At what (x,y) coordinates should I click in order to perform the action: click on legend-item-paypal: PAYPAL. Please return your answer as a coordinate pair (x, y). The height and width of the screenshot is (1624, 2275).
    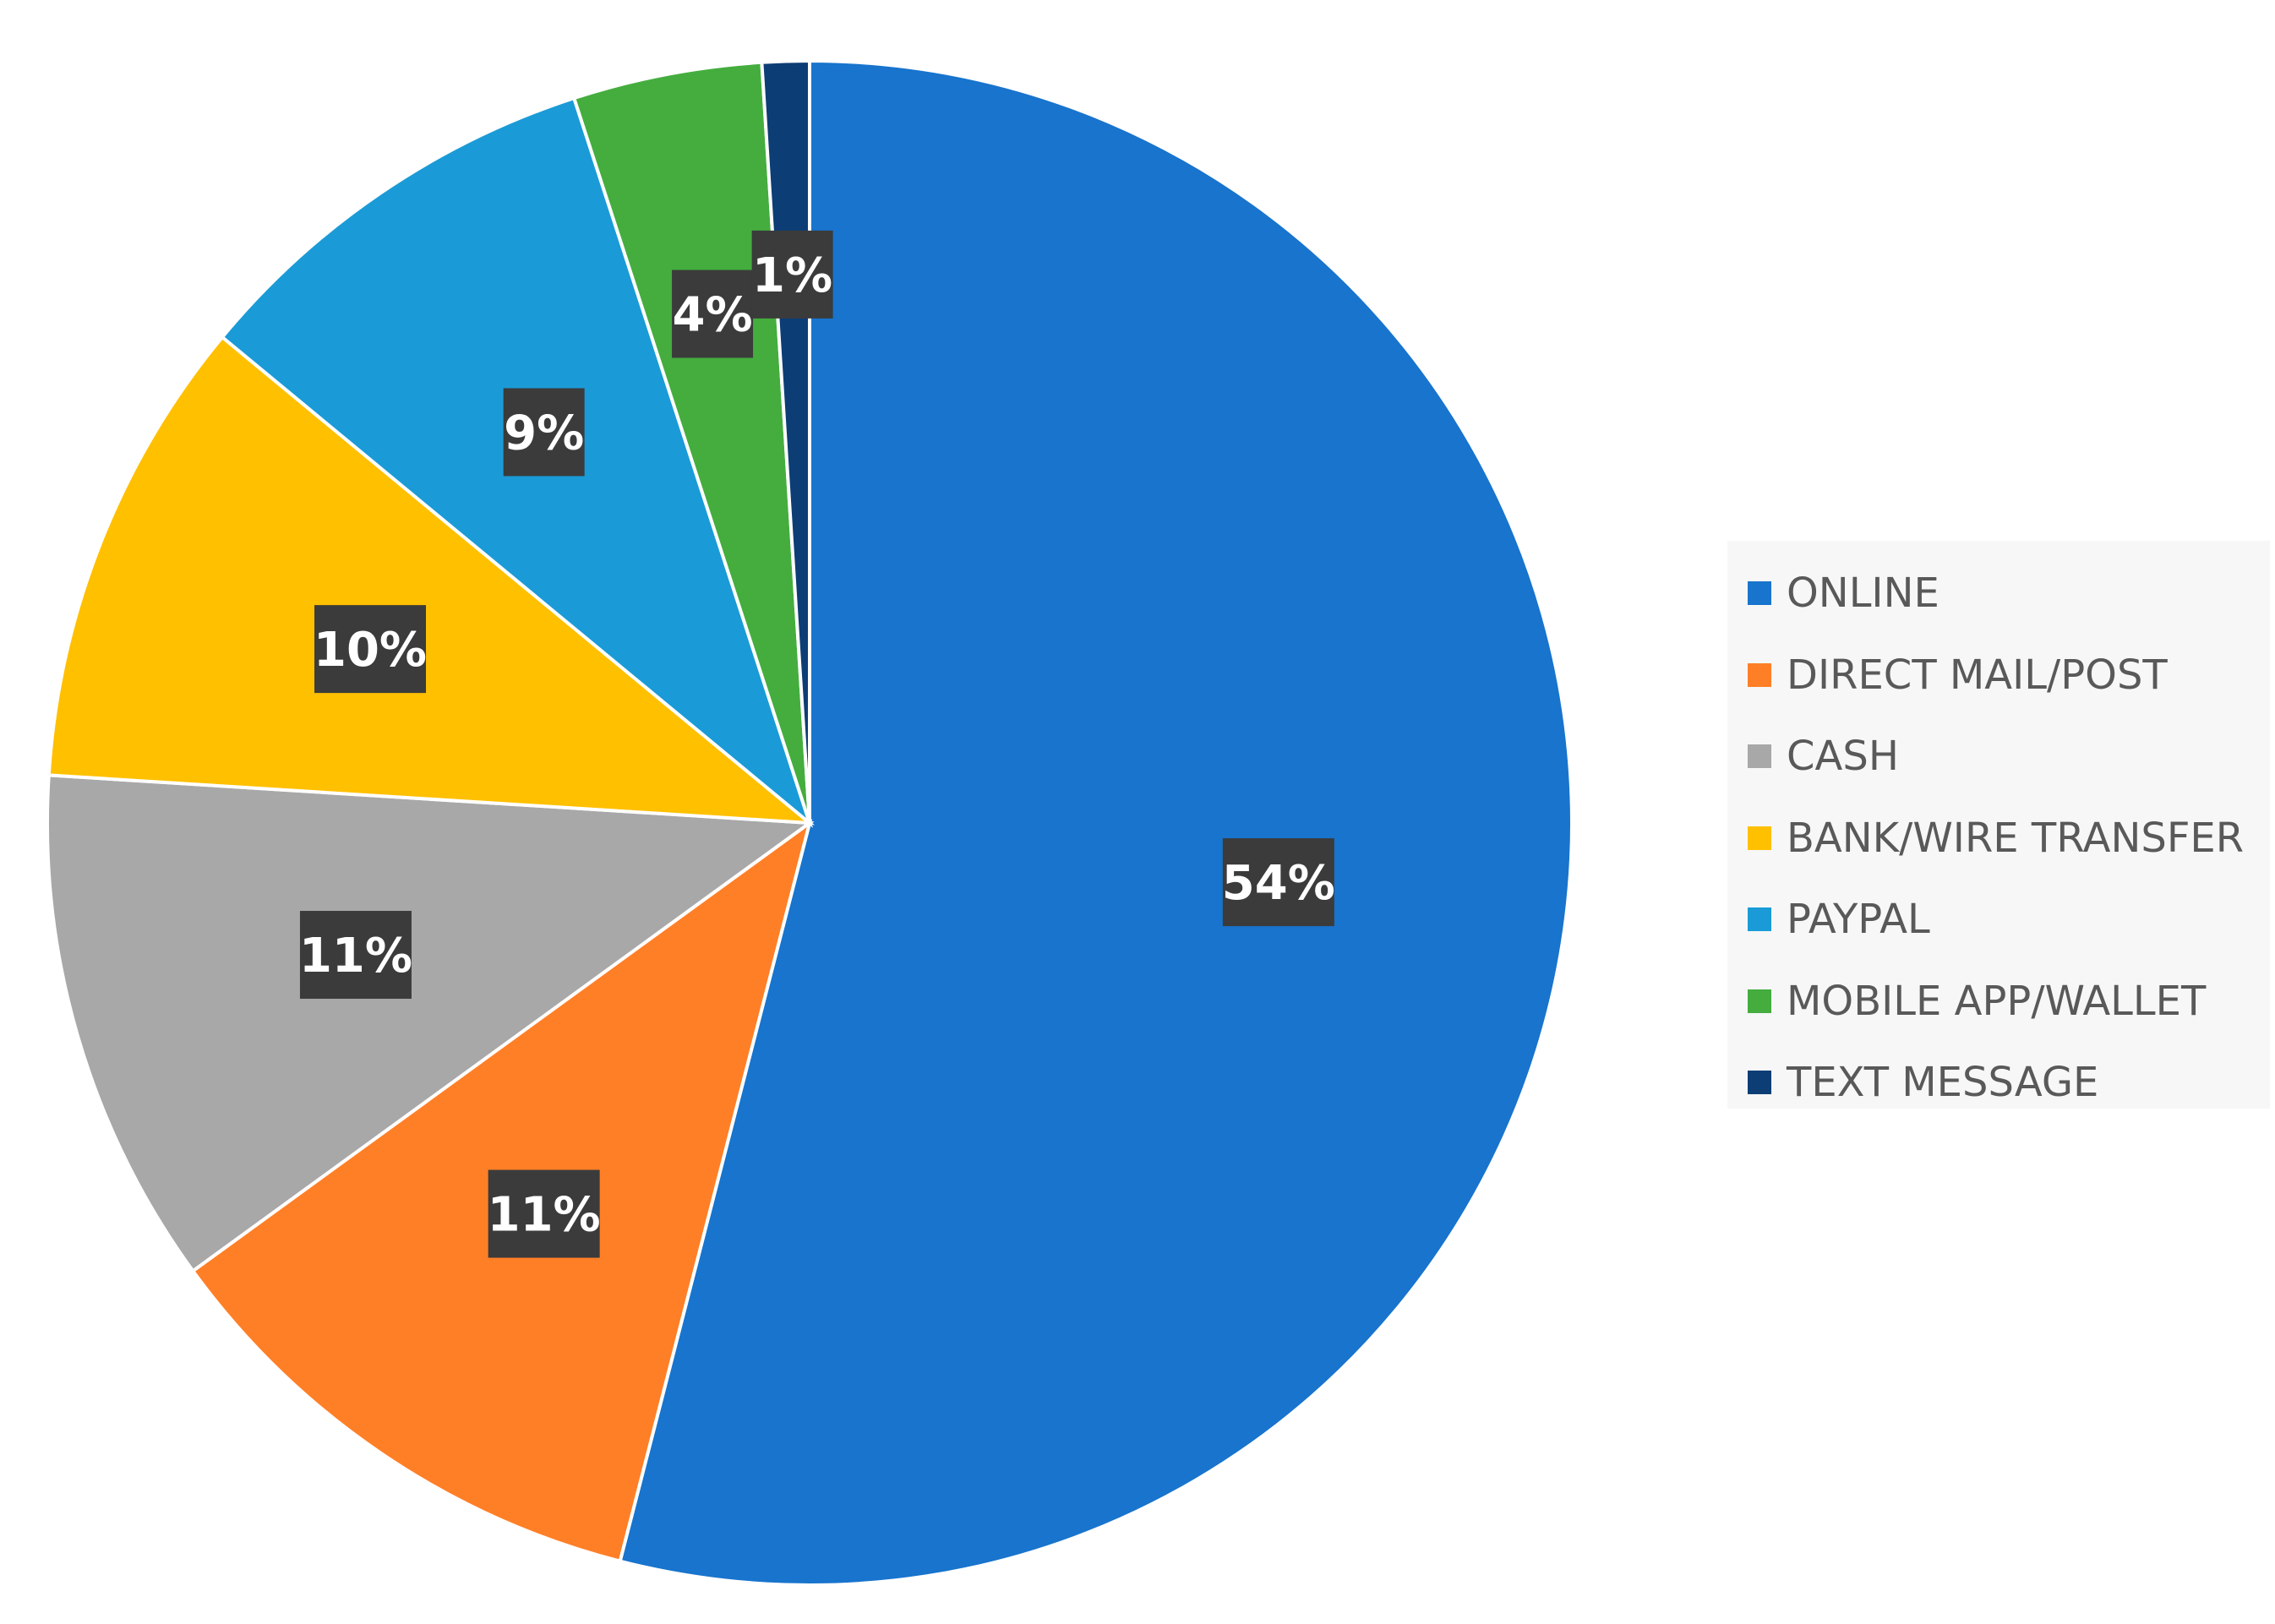
    Looking at the image, I should click on (2009, 920).